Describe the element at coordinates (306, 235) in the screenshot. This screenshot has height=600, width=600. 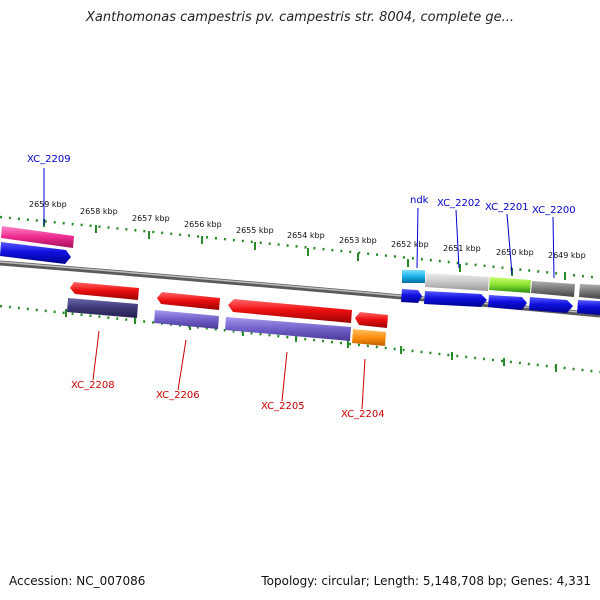
I see `ruler-label: 2654 kbp` at that location.